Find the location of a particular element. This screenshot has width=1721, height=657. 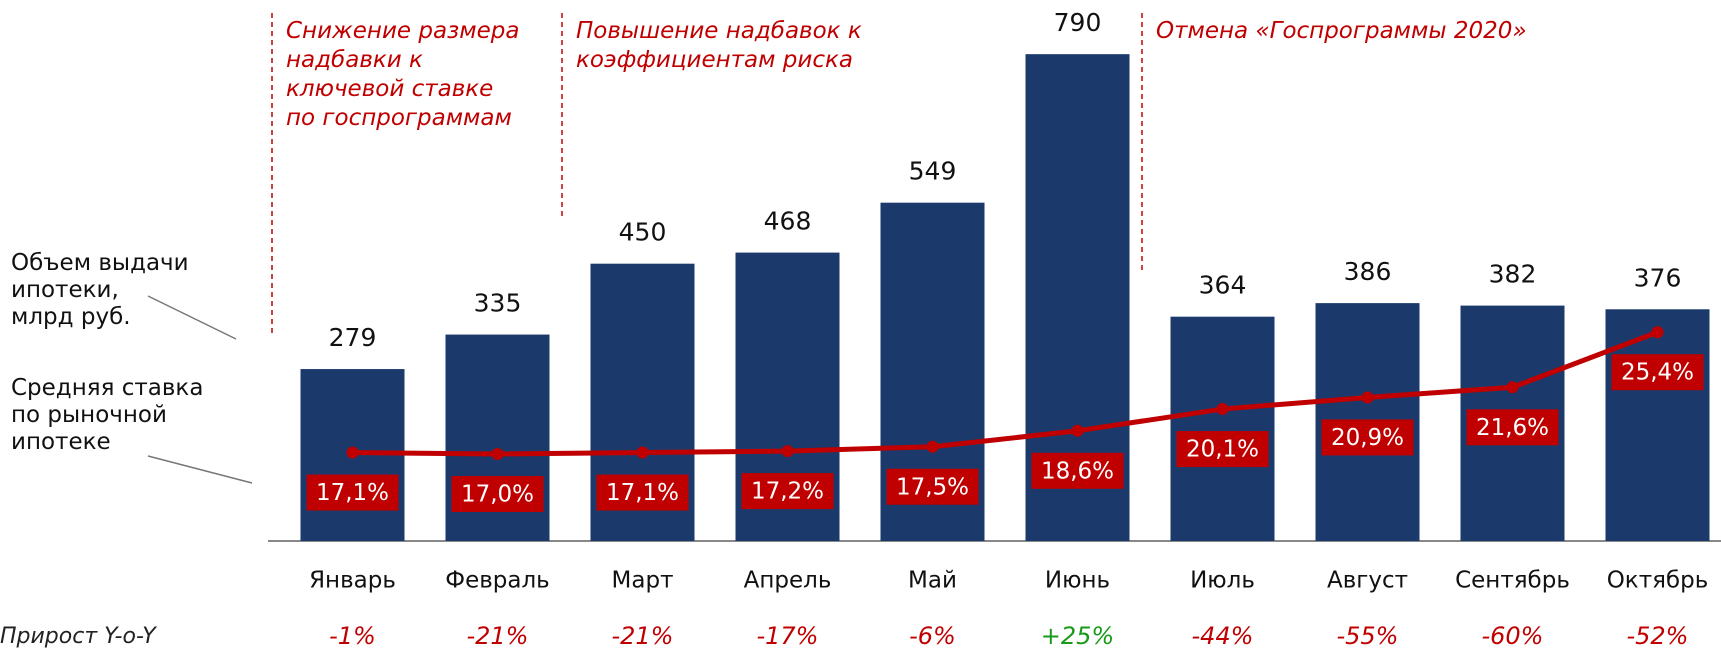

legend-line: Средняя ставка по рыночной ипотеке is located at coordinates (107, 415).